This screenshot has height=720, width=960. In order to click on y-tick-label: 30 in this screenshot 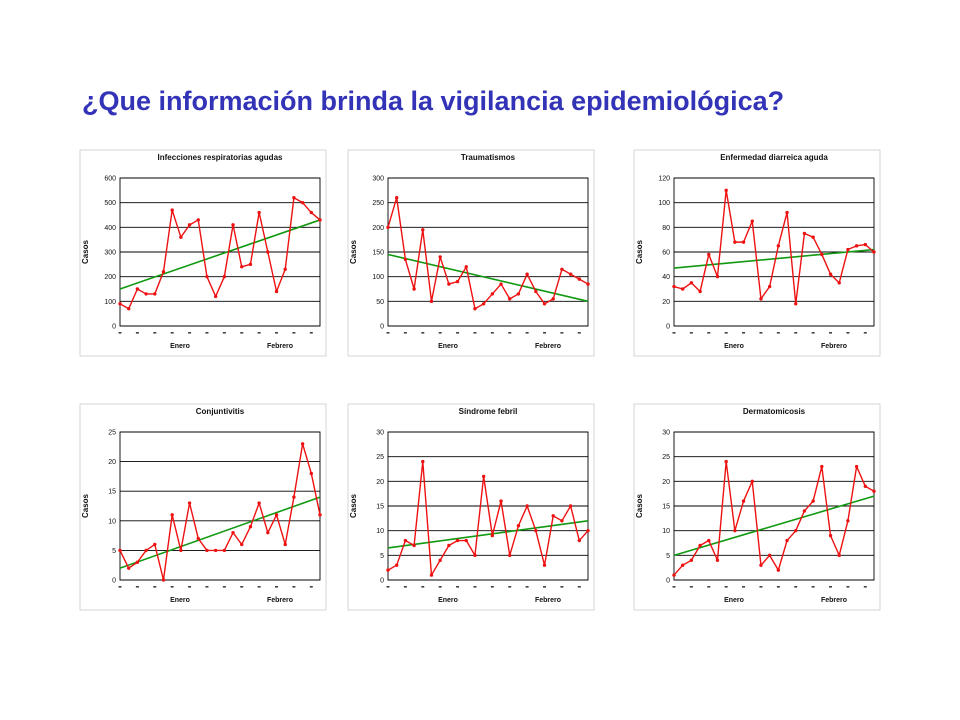, I will do `click(666, 433)`.